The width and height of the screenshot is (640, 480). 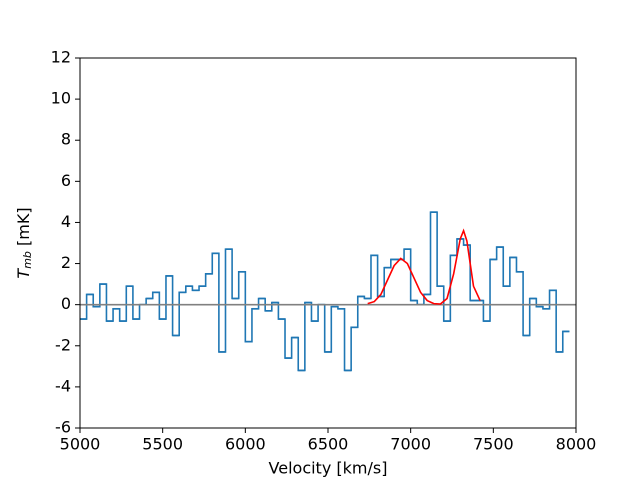 I want to click on y-tick-label: -2, so click(x=63, y=344).